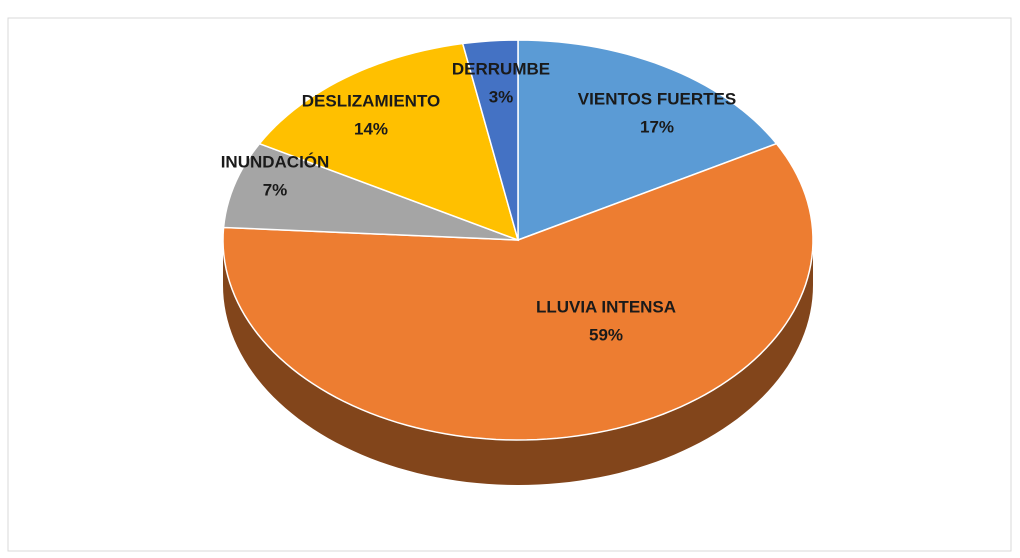 This screenshot has height=558, width=1020. What do you see at coordinates (275, 189) in the screenshot?
I see `slice-value-label: 7%` at bounding box center [275, 189].